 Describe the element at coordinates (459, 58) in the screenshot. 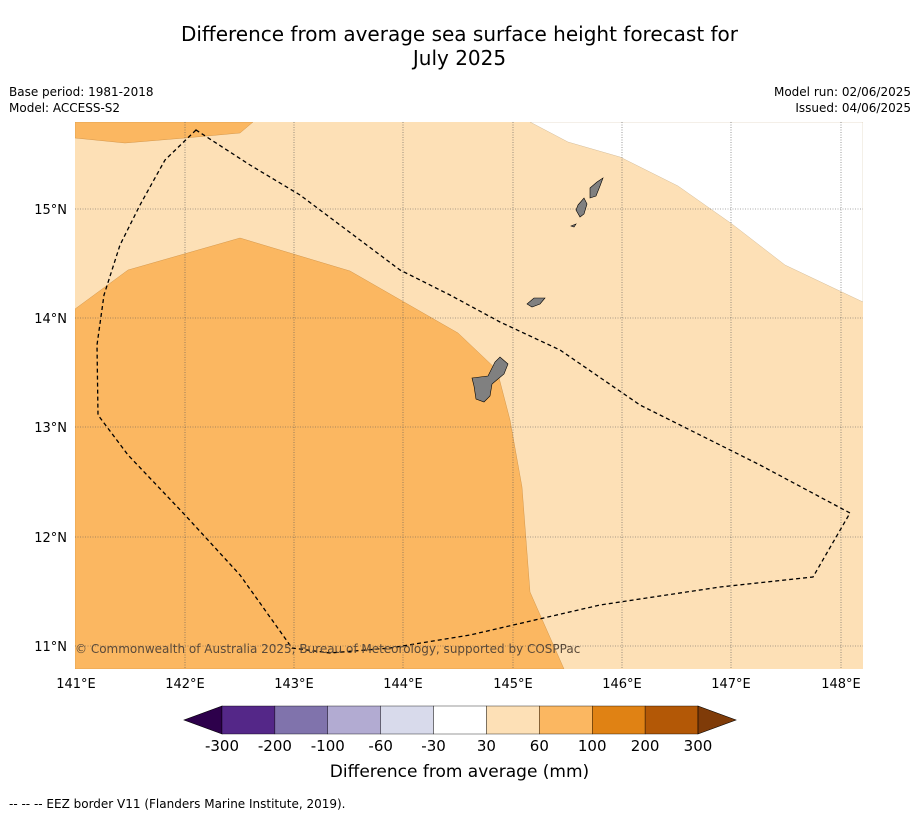

I see `title-line-2: July 2025` at that location.